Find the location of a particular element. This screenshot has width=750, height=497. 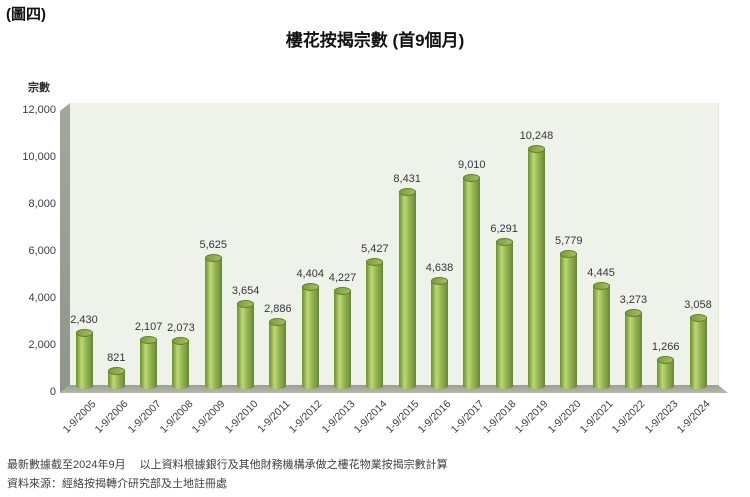

x-axis-tick-label: 1-9/2016 is located at coordinates (435, 417).